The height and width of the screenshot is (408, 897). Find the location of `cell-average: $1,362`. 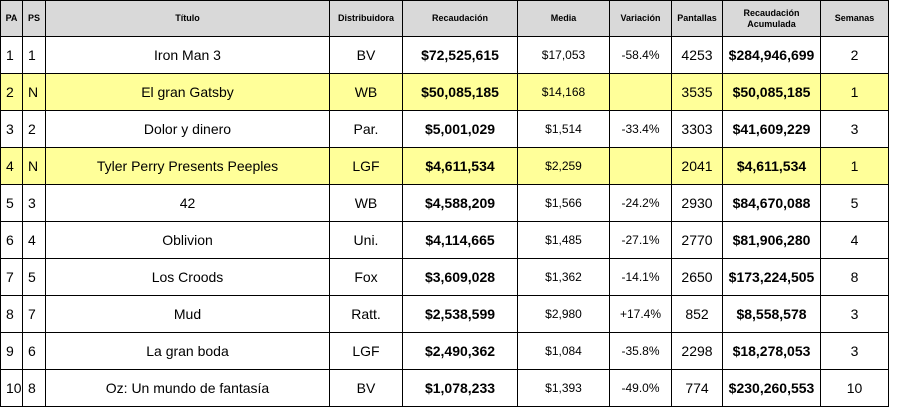

cell-average: $1,362 is located at coordinates (563, 277).